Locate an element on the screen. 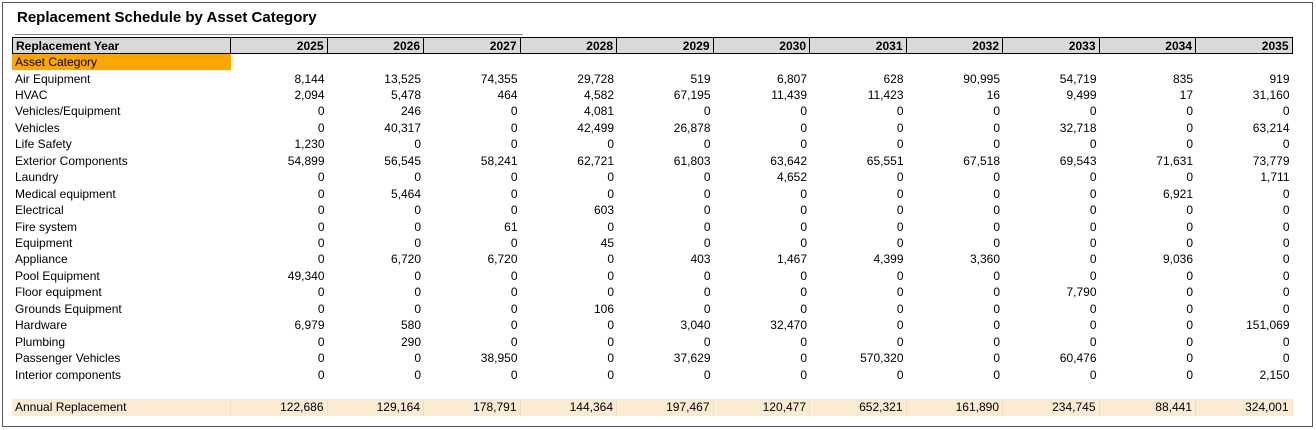  cell-value: 32,470 is located at coordinates (788, 325).